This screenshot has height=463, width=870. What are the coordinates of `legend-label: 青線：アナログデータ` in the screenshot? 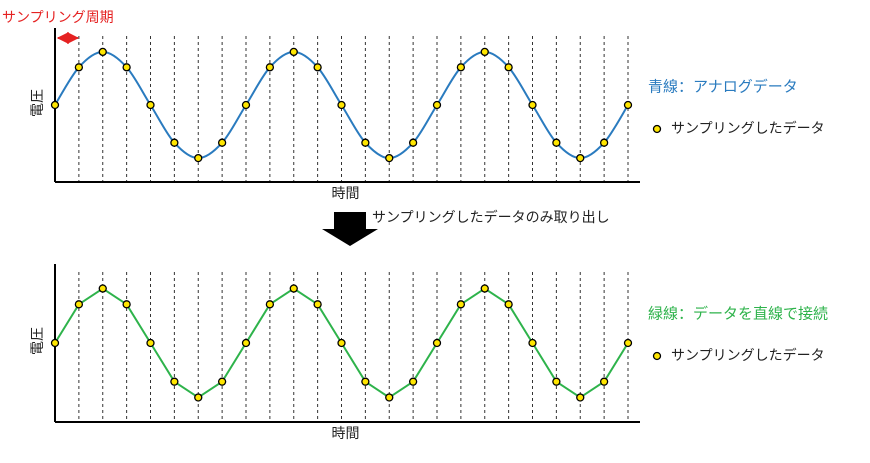 It's located at (723, 87).